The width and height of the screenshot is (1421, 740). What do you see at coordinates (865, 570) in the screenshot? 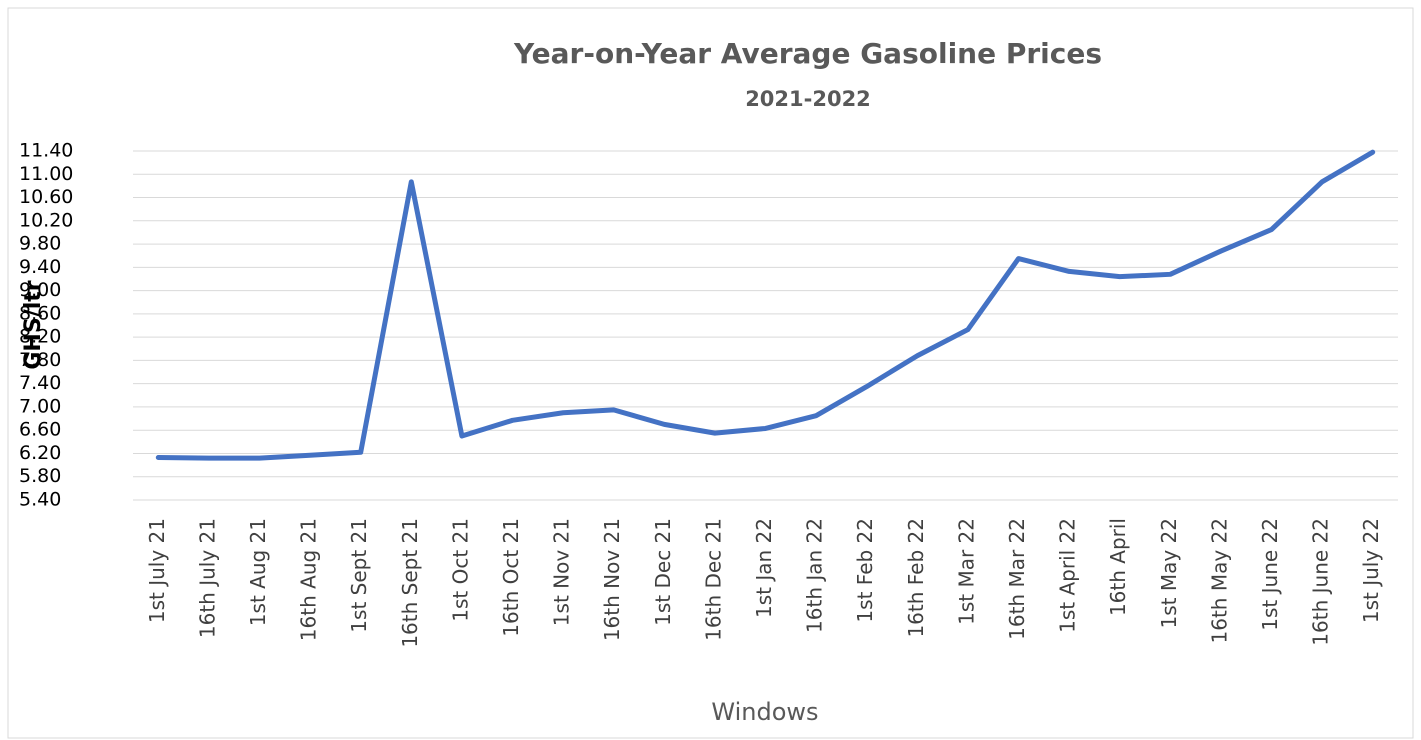
I see `x-tick-label: 1st Feb 22` at bounding box center [865, 570].